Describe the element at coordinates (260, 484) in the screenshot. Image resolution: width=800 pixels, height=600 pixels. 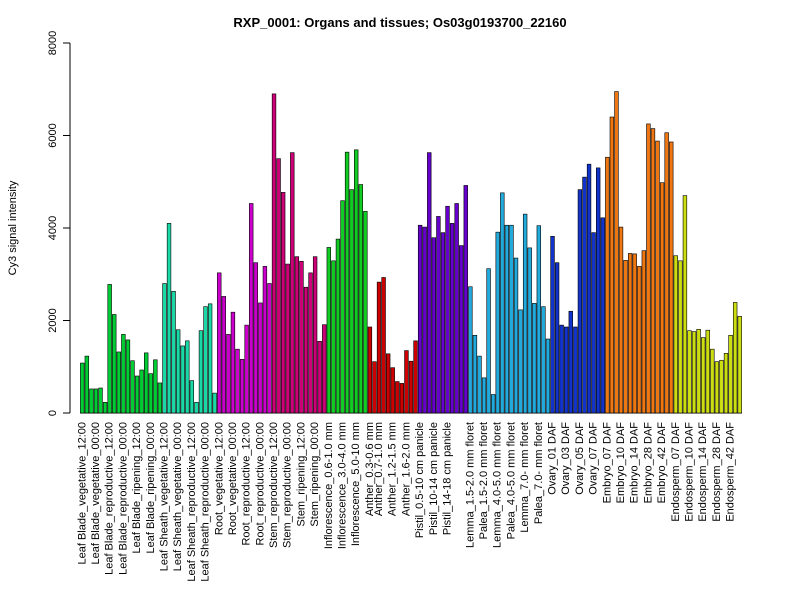
I see `x-tick-label: Root_reproductive_00:00` at that location.